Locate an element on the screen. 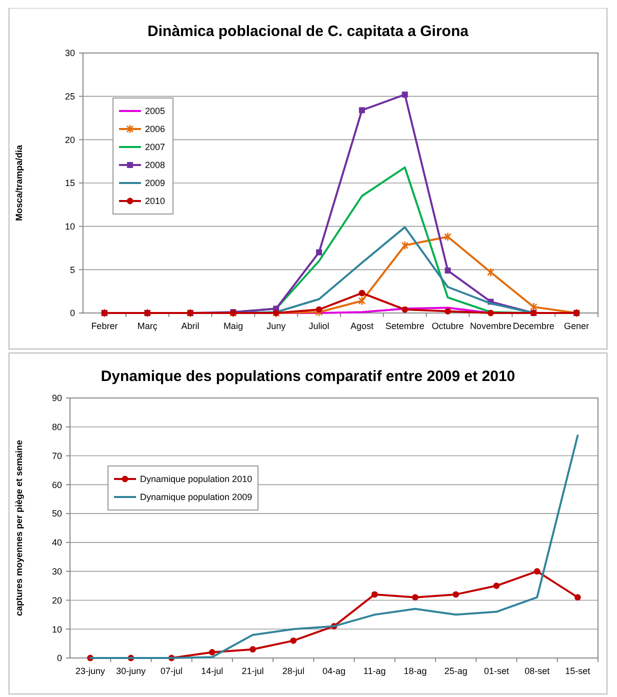 The image size is (617, 697). x-tick-label: Abril is located at coordinates (190, 326).